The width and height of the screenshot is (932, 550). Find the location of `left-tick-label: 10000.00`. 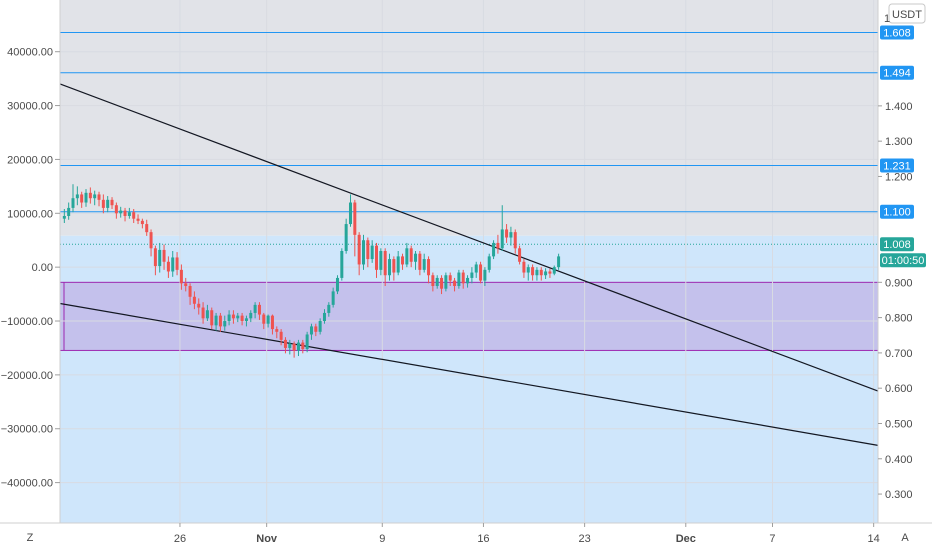

left-tick-label: 10000.00 is located at coordinates (30, 214).